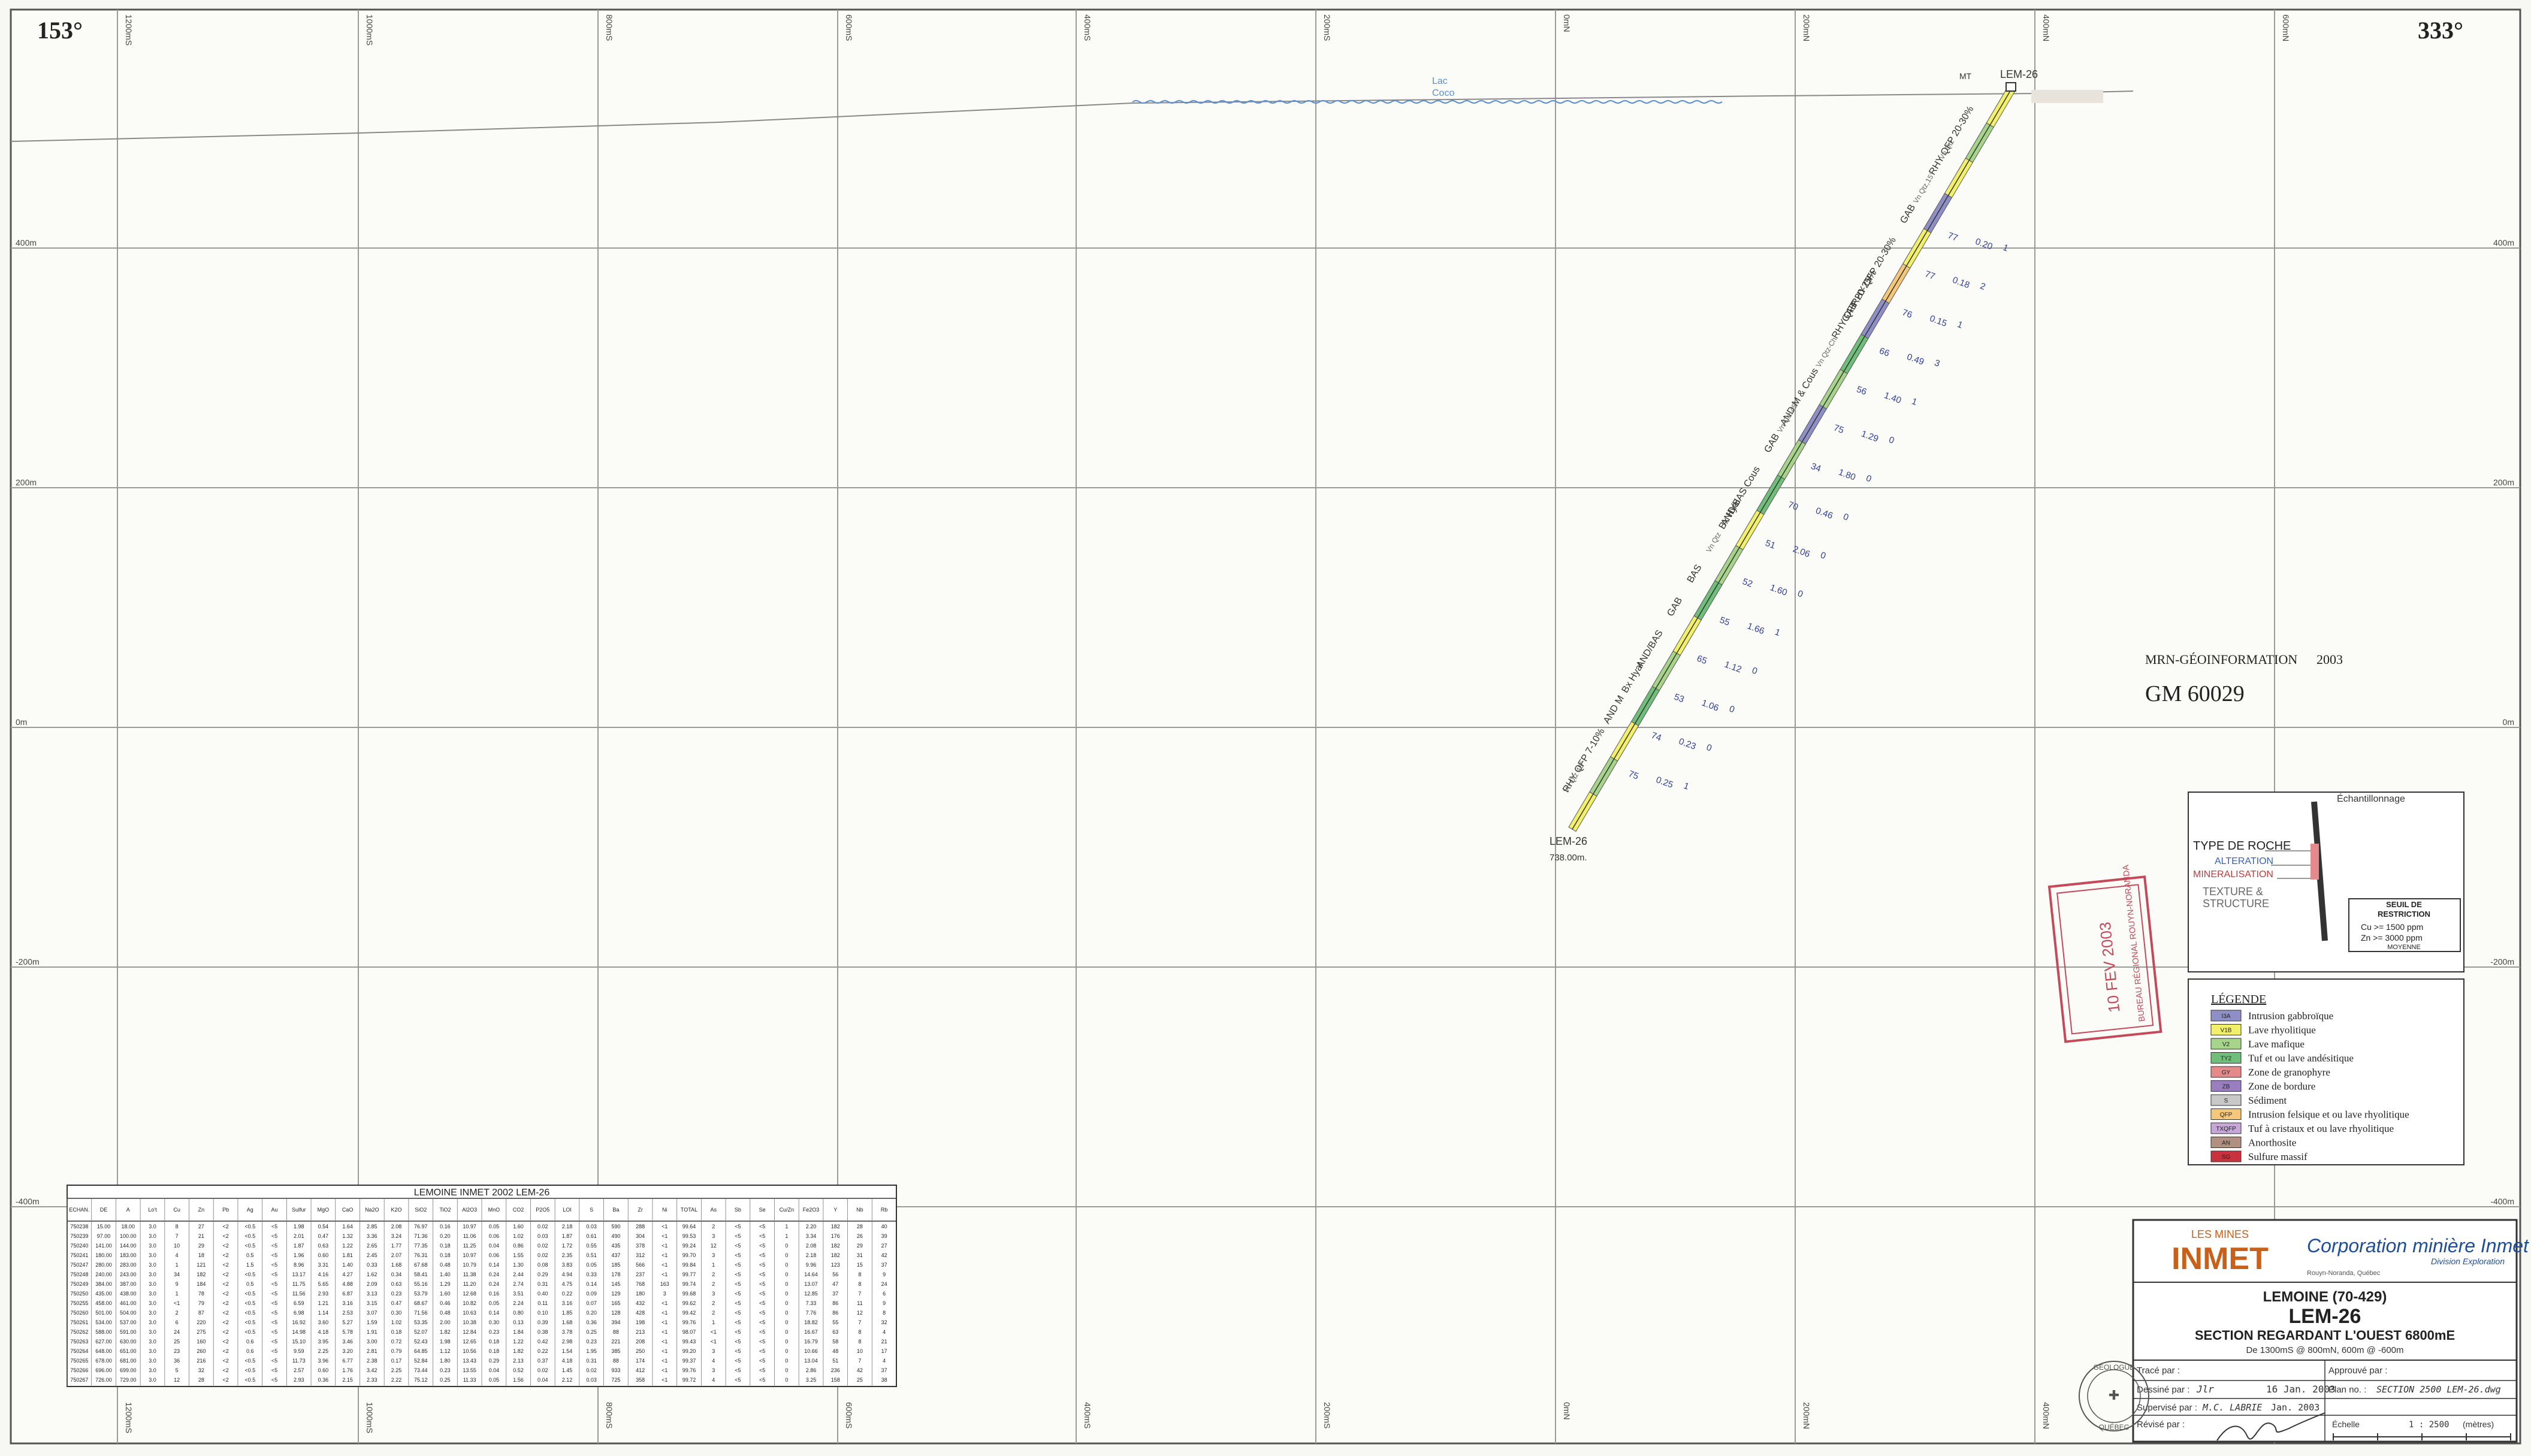 The image size is (2531, 1456). I want to click on table-header-cell: Rb, so click(885, 1210).